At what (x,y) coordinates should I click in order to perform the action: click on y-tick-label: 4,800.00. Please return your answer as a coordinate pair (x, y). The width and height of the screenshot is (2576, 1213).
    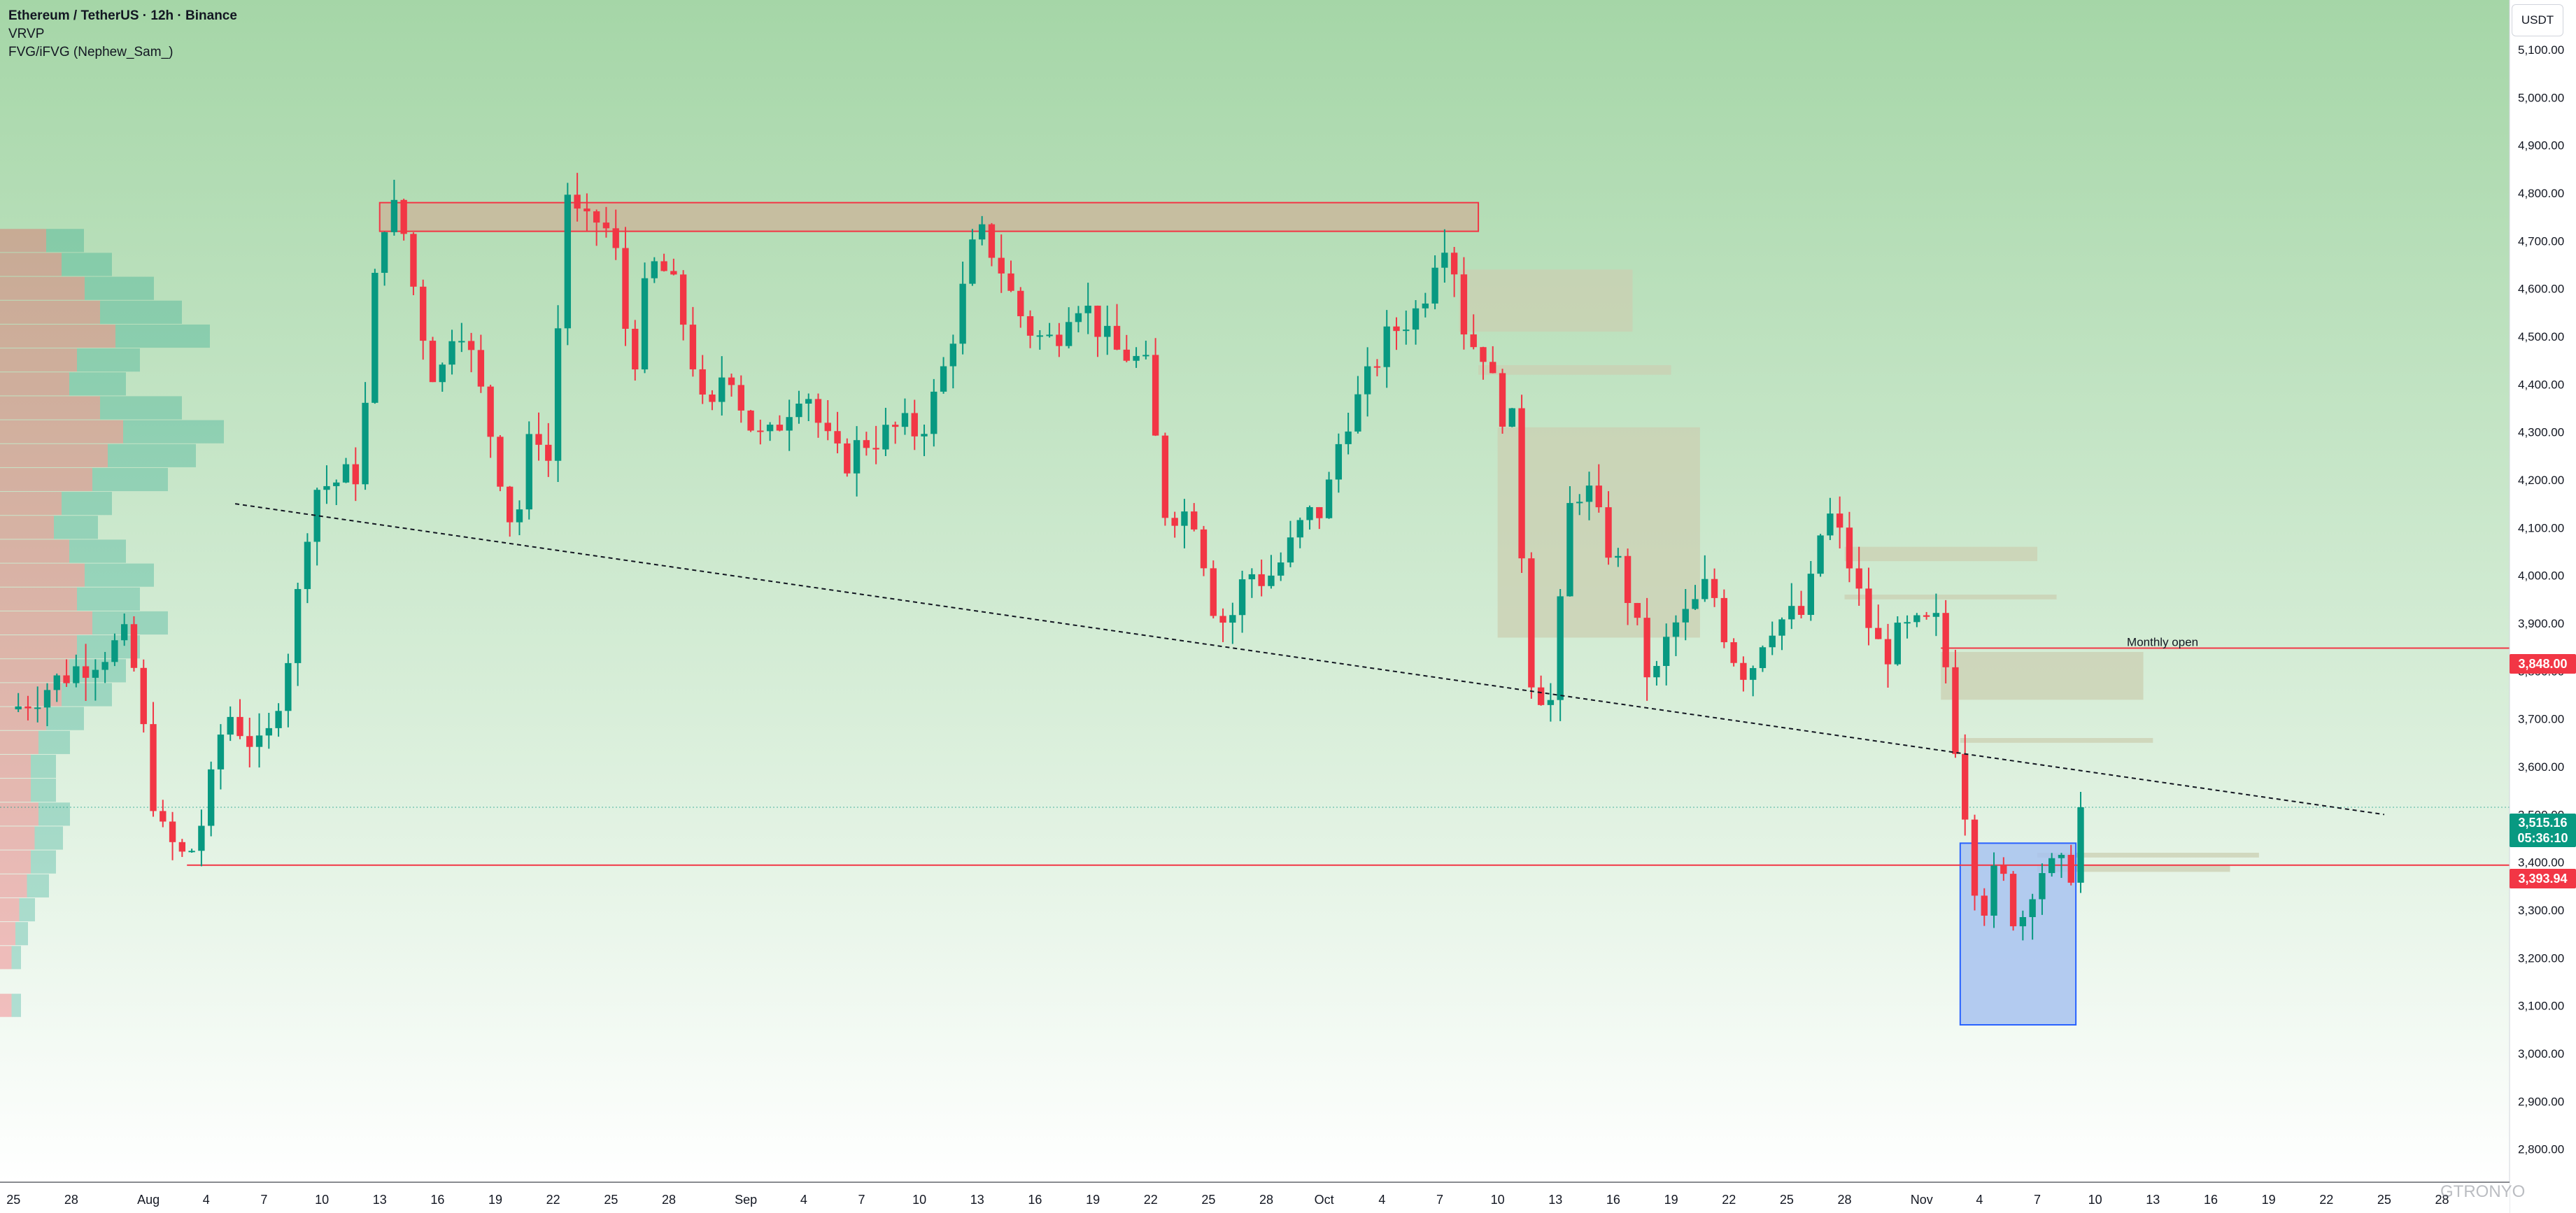
    Looking at the image, I should click on (2541, 193).